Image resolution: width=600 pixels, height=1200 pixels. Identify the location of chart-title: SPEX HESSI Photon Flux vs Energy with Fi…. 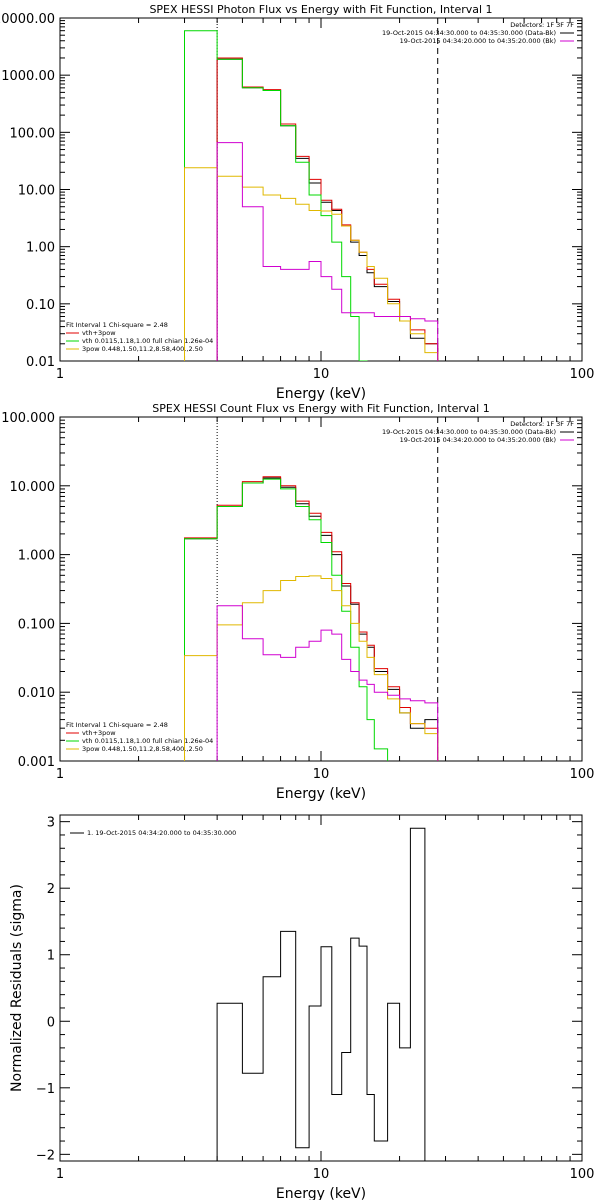
(320, 9).